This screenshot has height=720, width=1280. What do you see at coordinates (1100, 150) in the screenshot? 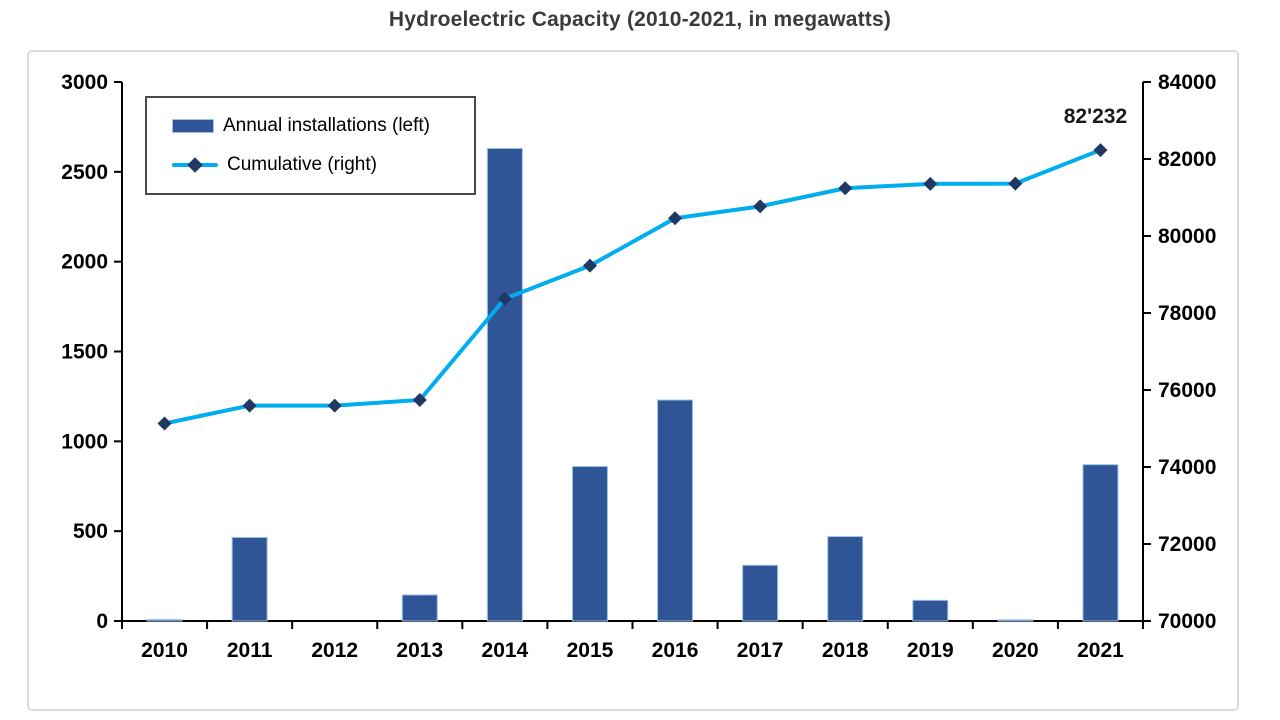
I see `marker-2021` at bounding box center [1100, 150].